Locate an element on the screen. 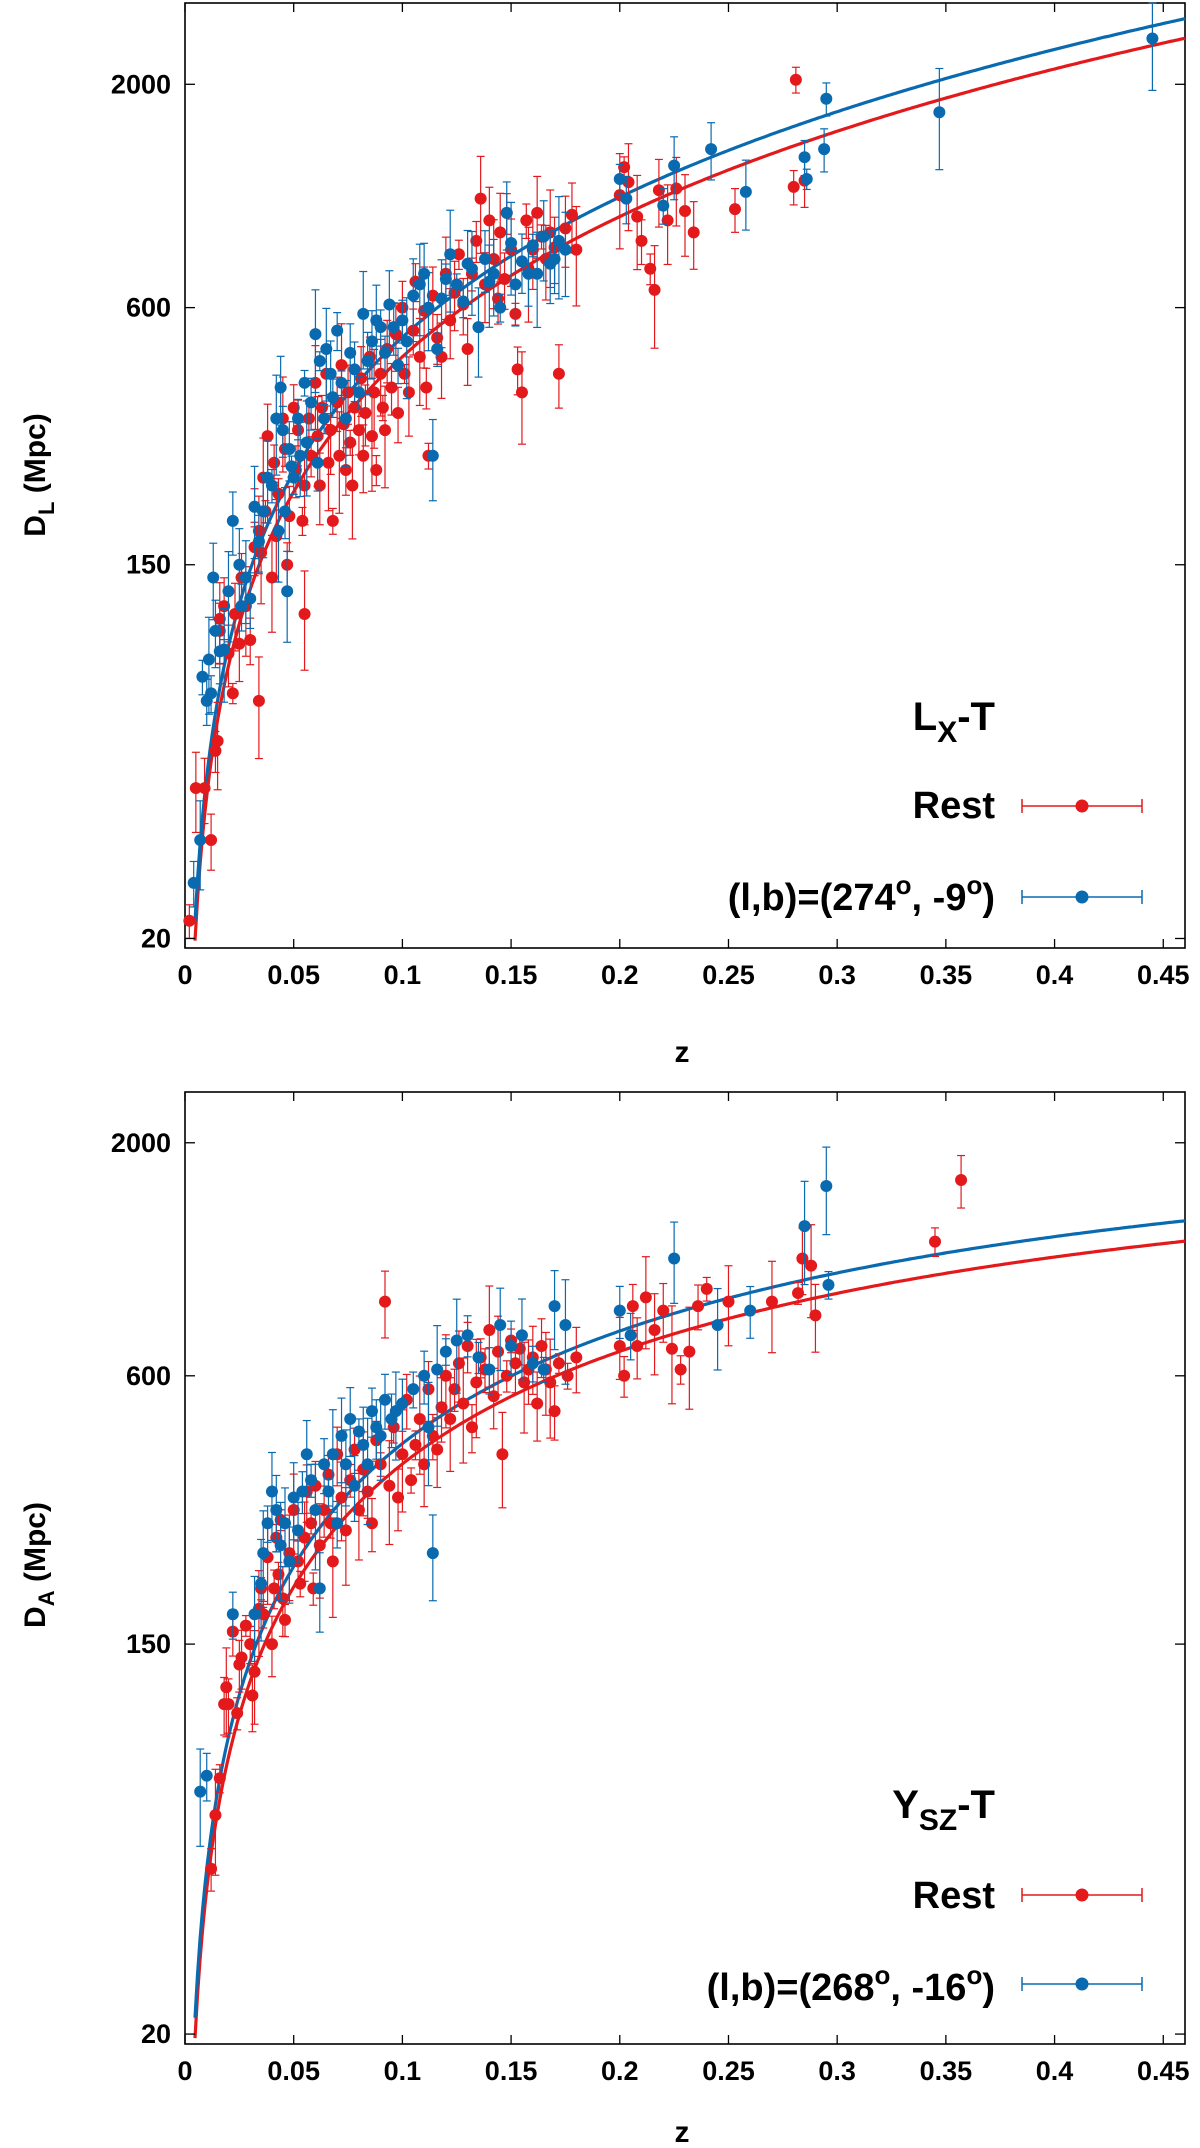 Image resolution: width=1200 pixels, height=2148 pixels. legend-title: YSZ-T is located at coordinates (943, 1810).